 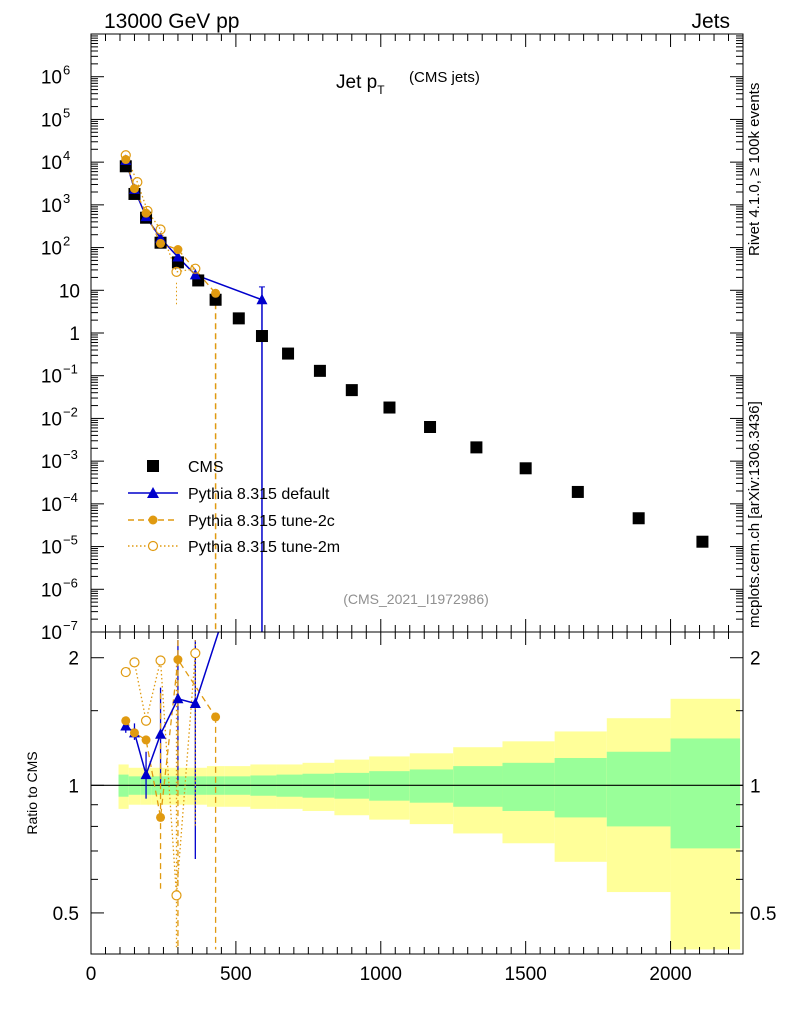 What do you see at coordinates (66, 155) in the screenshot?
I see `y-tick-exponent: 4` at bounding box center [66, 155].